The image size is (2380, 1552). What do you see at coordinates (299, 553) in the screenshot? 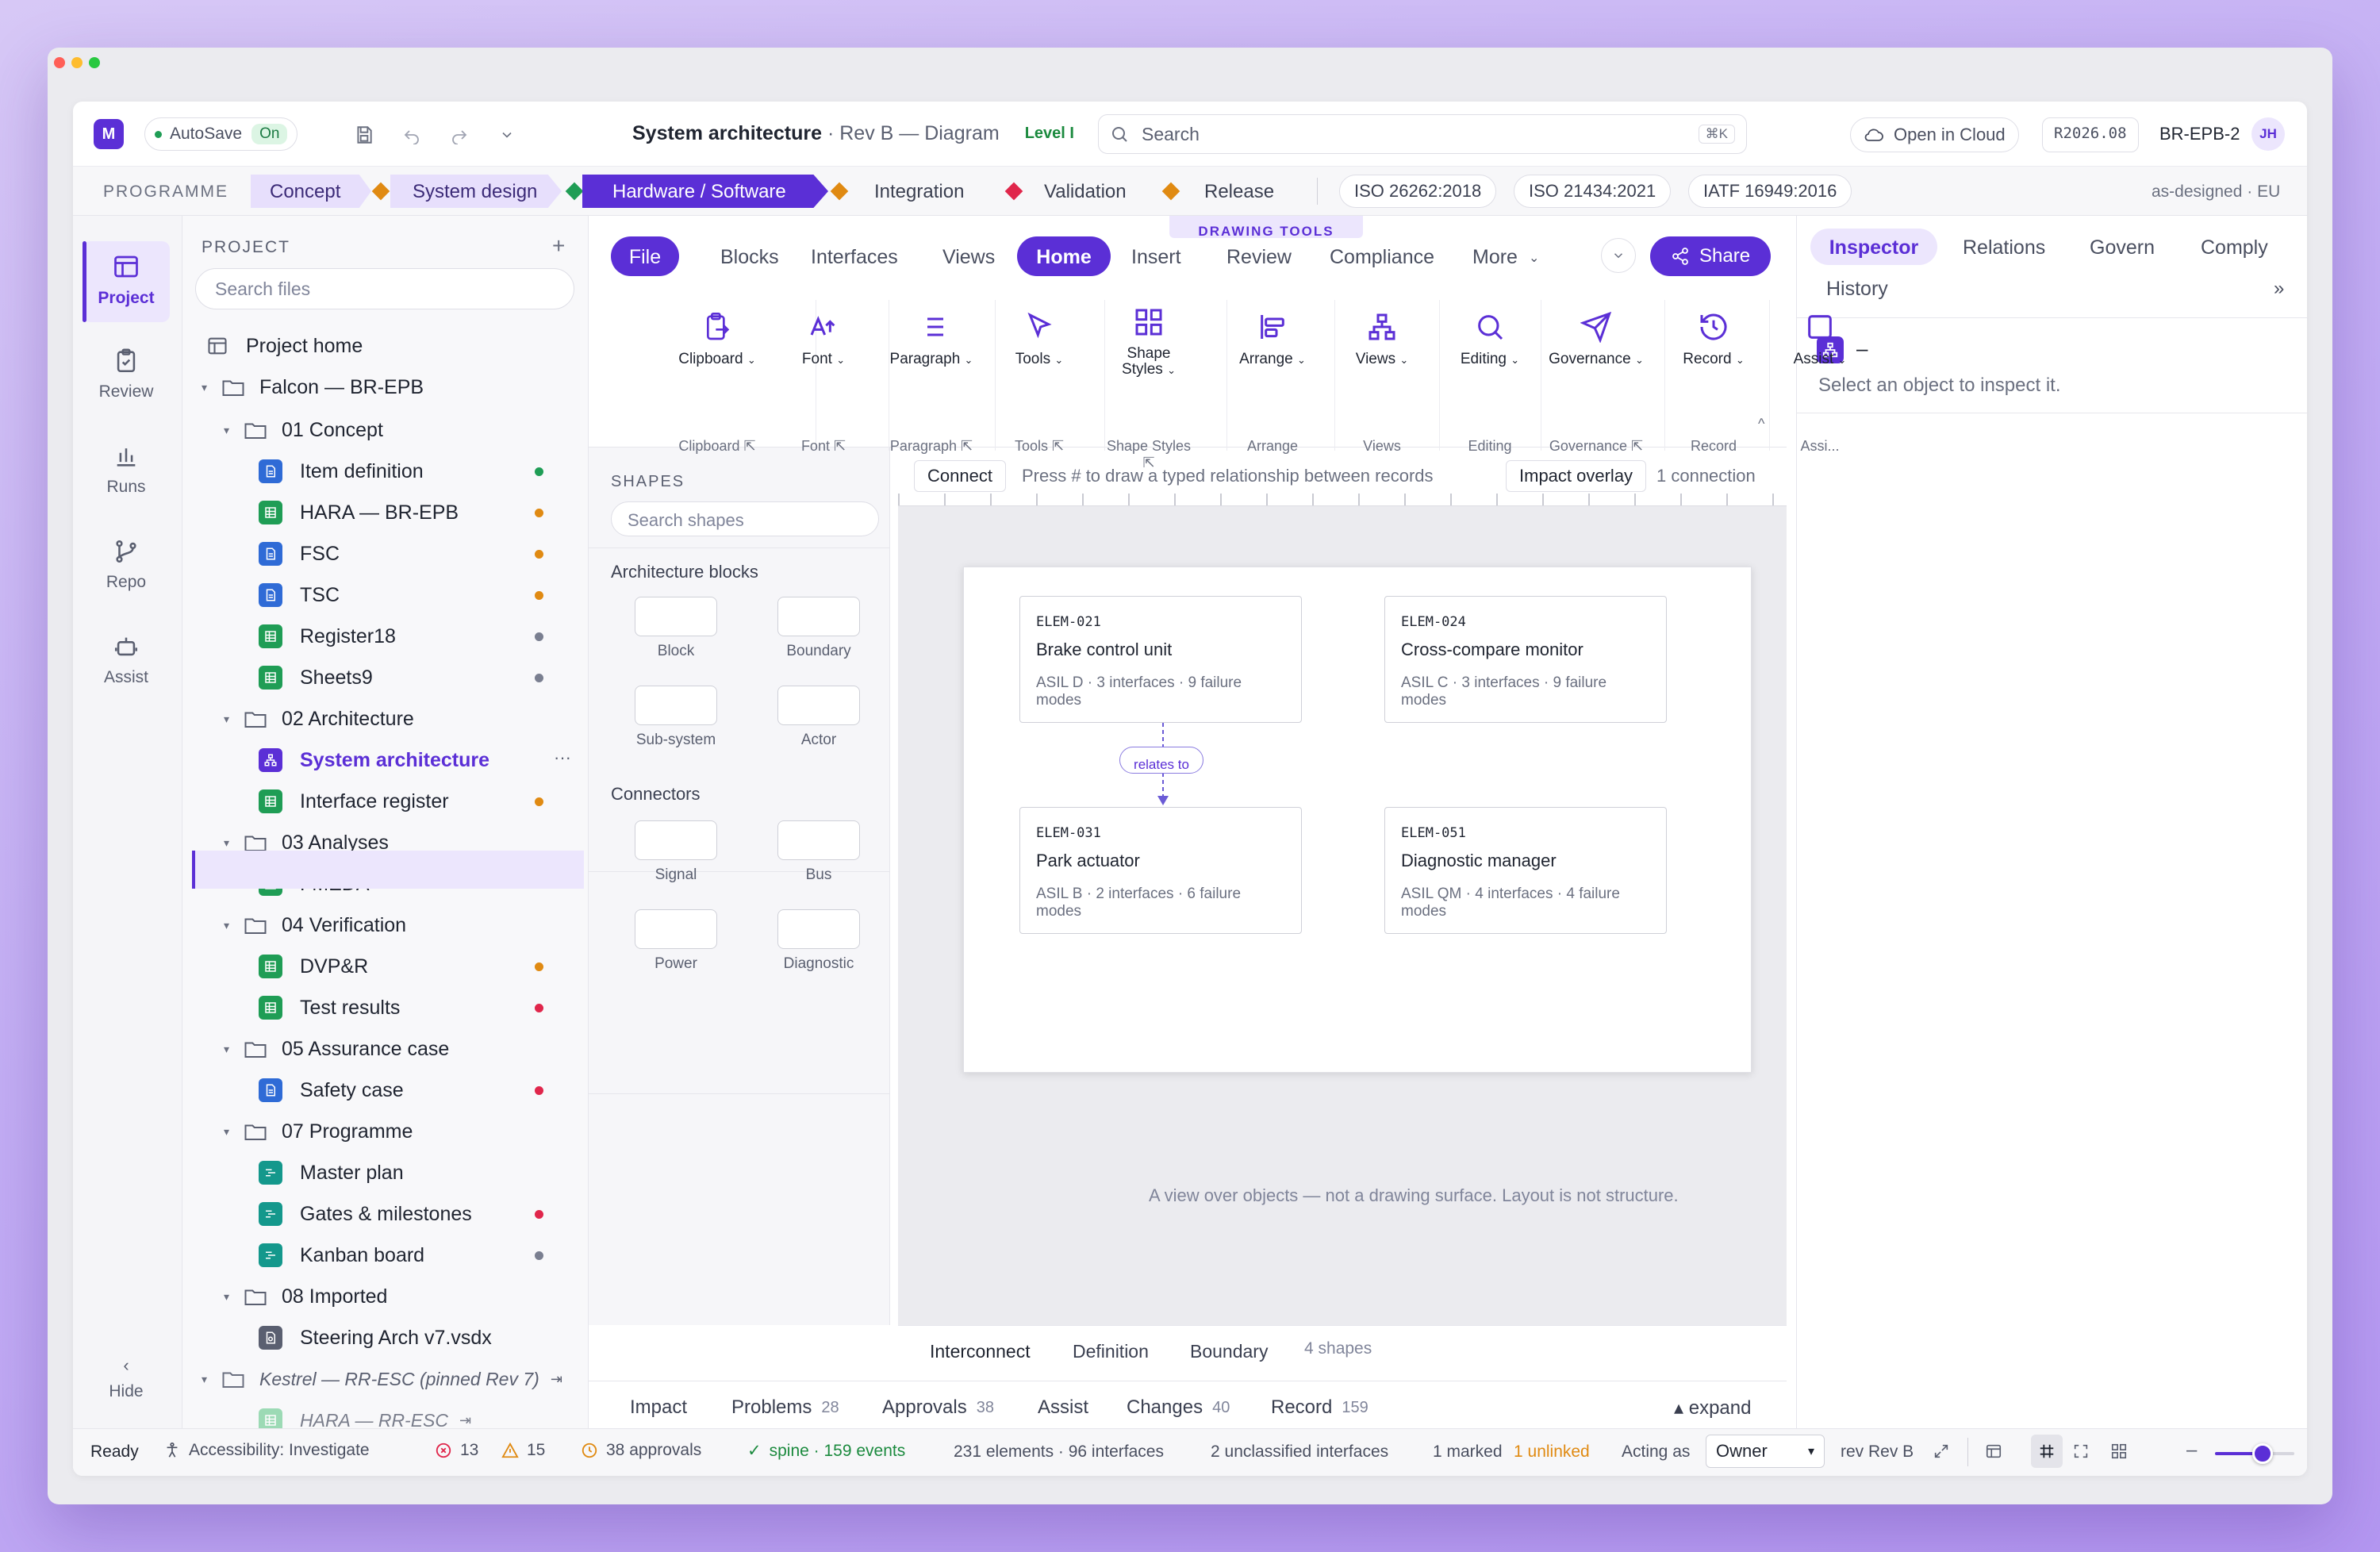
I see `tree-file: FSC` at bounding box center [299, 553].